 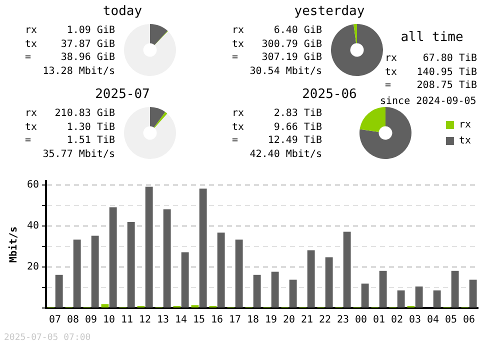 What do you see at coordinates (271, 320) in the screenshot?
I see `x-tick-label: 19` at bounding box center [271, 320].